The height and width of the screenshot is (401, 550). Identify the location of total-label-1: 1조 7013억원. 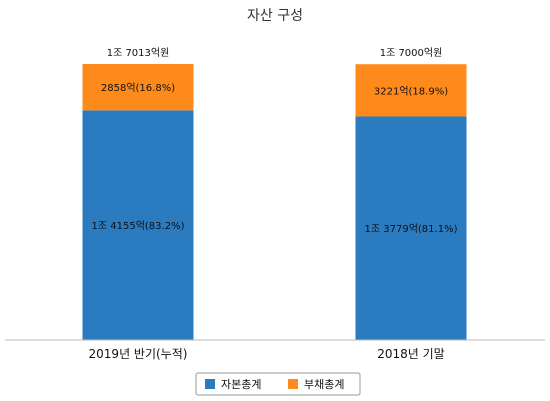
(138, 53).